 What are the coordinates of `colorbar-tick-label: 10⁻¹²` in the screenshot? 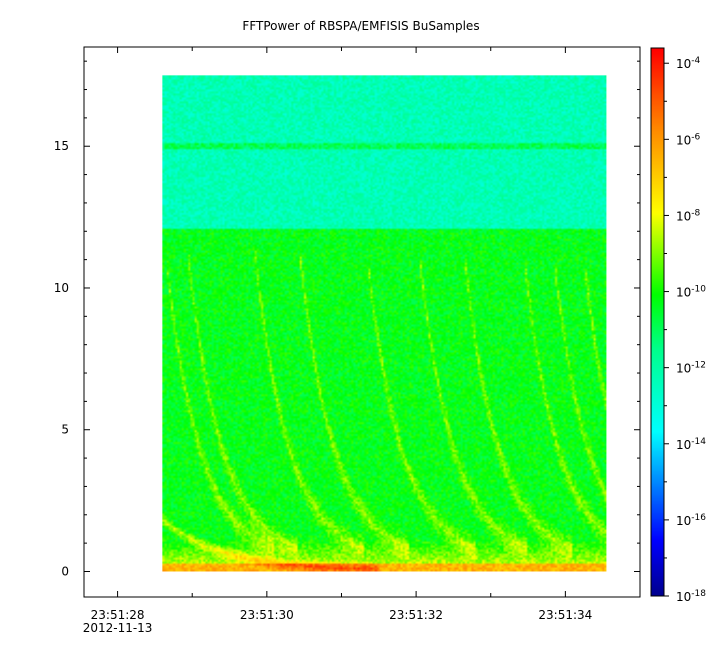 It's located at (691, 368).